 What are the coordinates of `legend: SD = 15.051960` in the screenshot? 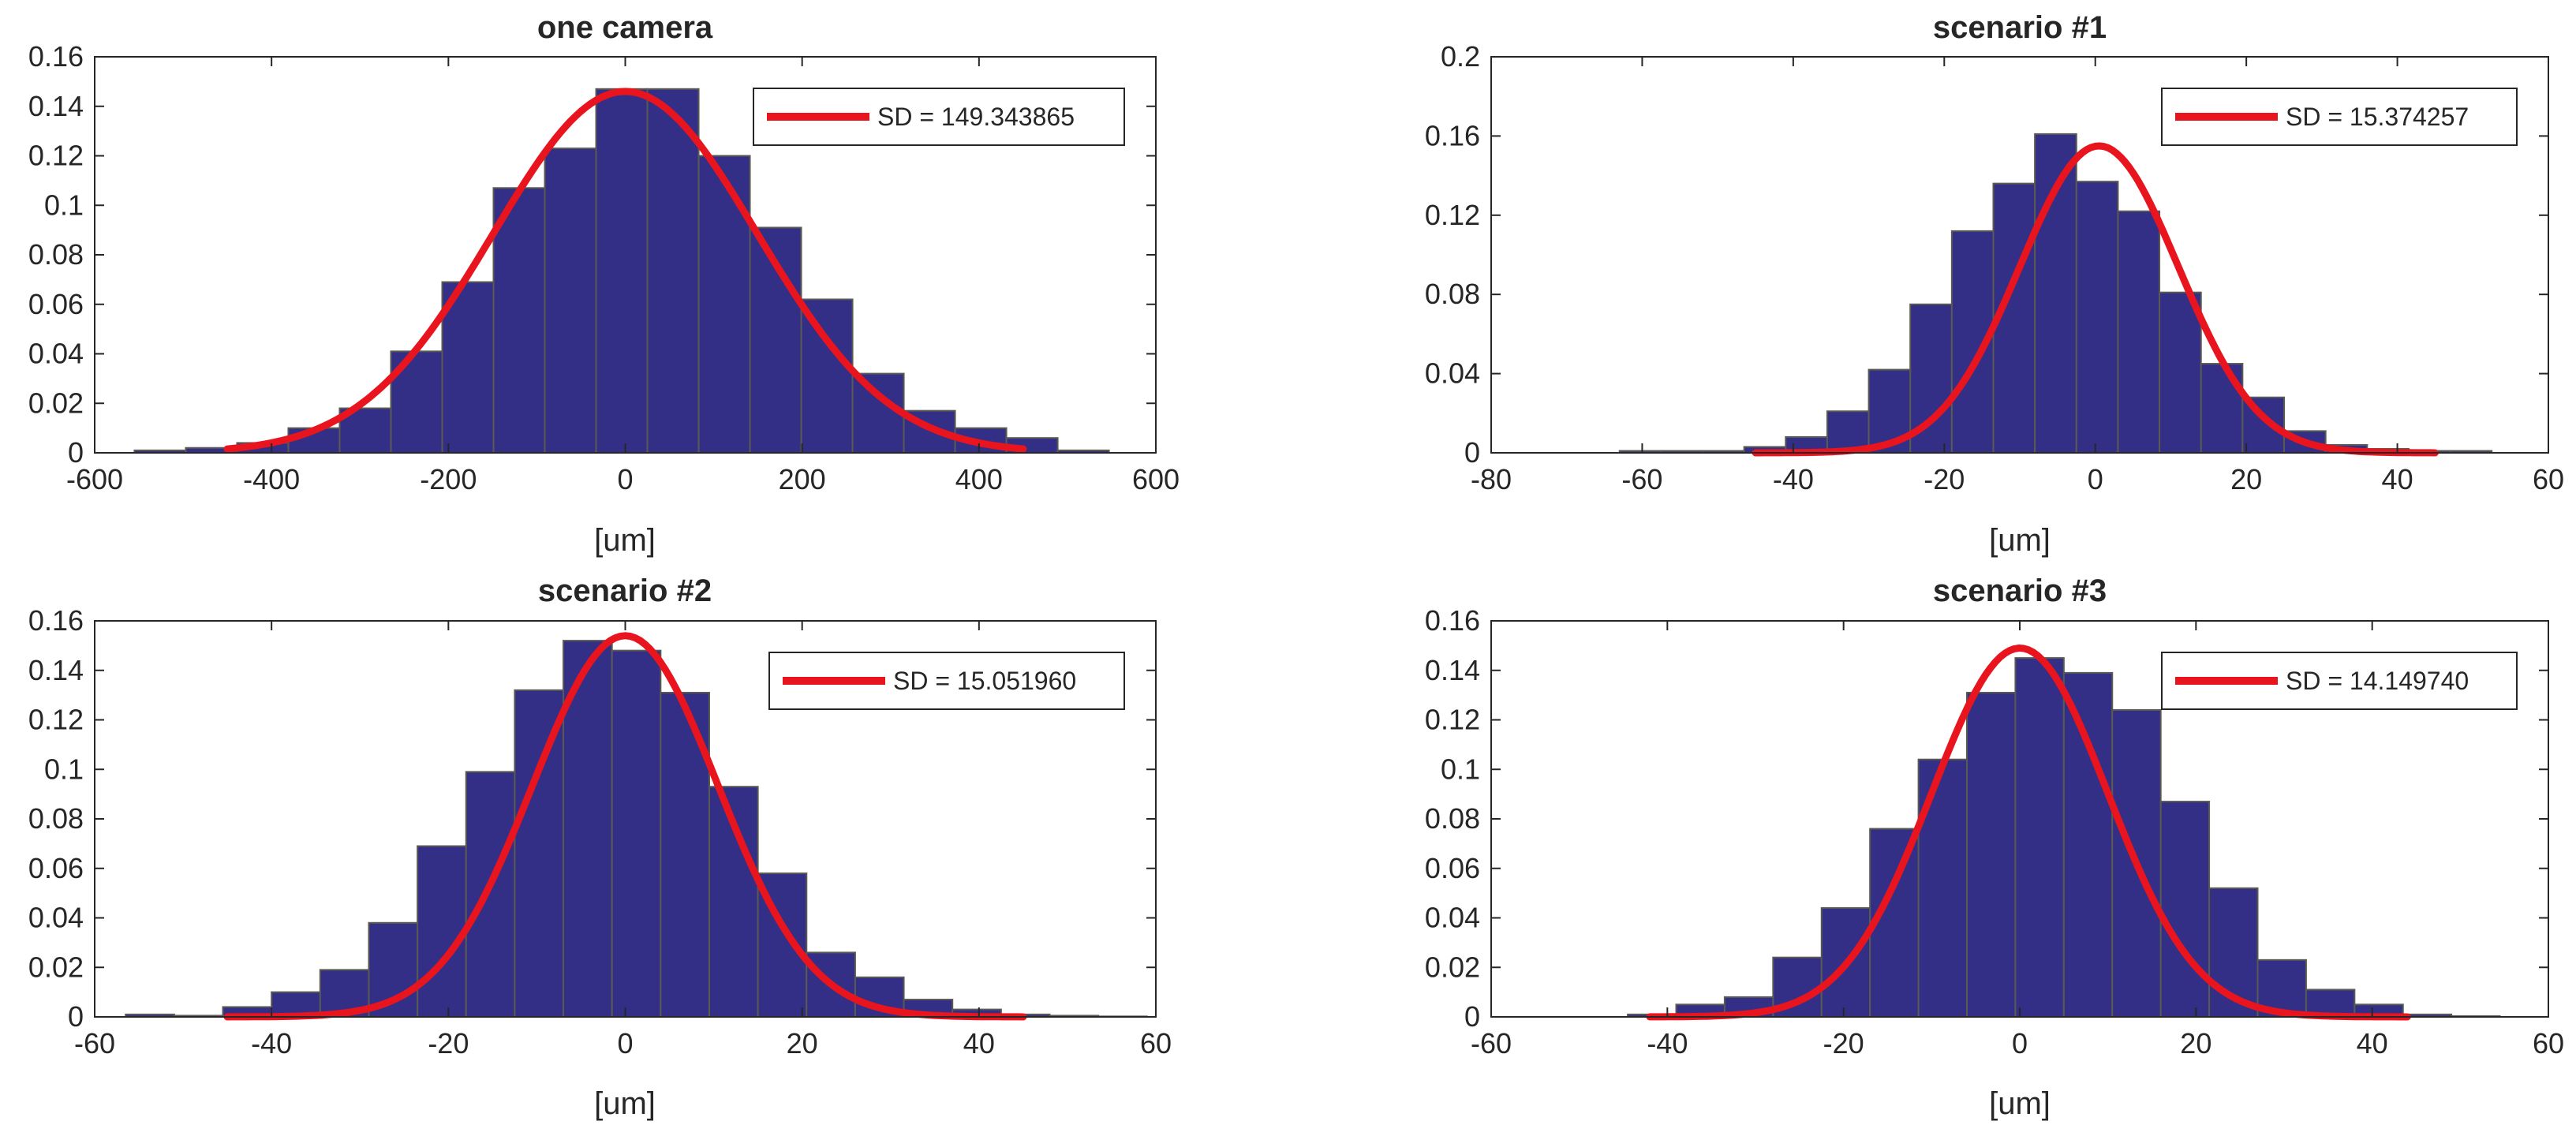 It's located at (946, 681).